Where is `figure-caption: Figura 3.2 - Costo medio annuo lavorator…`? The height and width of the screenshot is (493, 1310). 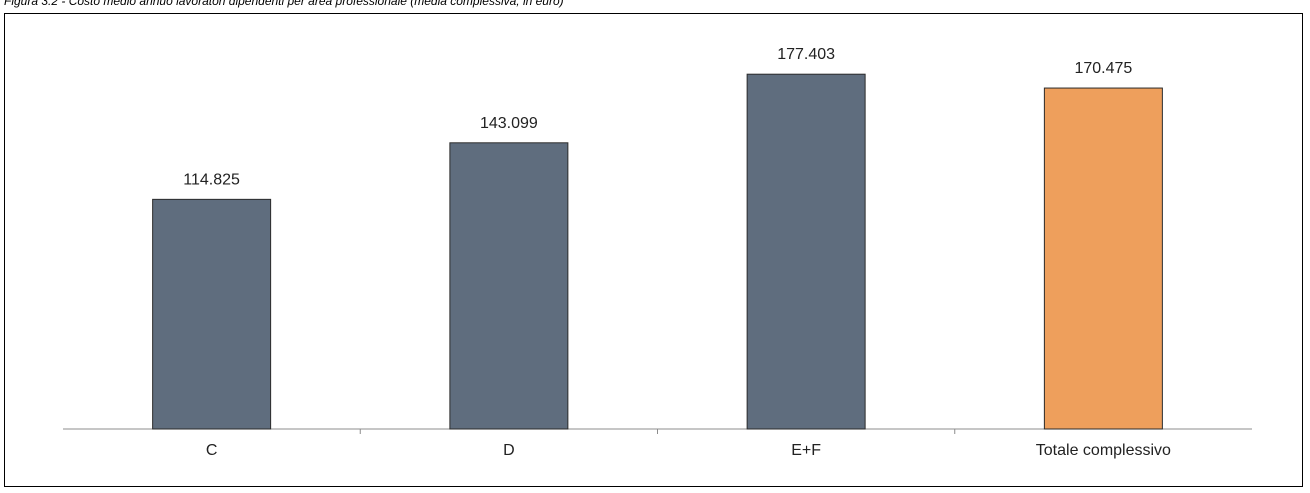
figure-caption: Figura 3.2 - Costo medio annuo lavorator… is located at coordinates (284, 4).